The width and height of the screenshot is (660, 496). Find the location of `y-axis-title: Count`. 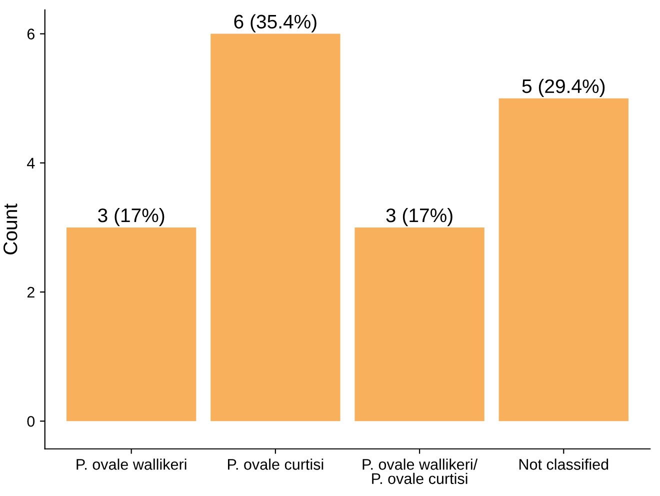

y-axis-title: Count is located at coordinates (10, 229).